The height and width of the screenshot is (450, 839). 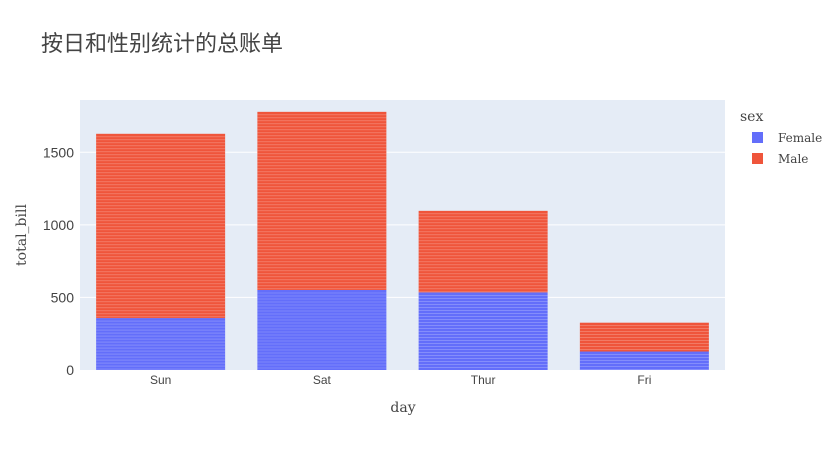 What do you see at coordinates (70, 370) in the screenshot?
I see `y-tick-label: 0` at bounding box center [70, 370].